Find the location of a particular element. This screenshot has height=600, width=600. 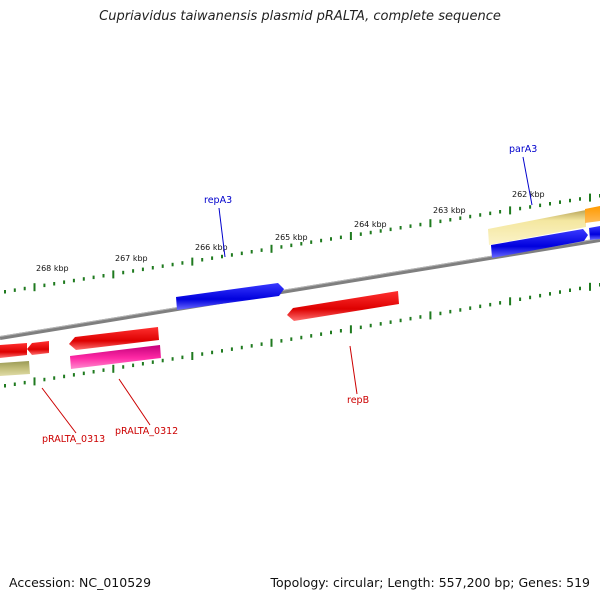

gene-label-repA3: repA3 is located at coordinates (218, 200).